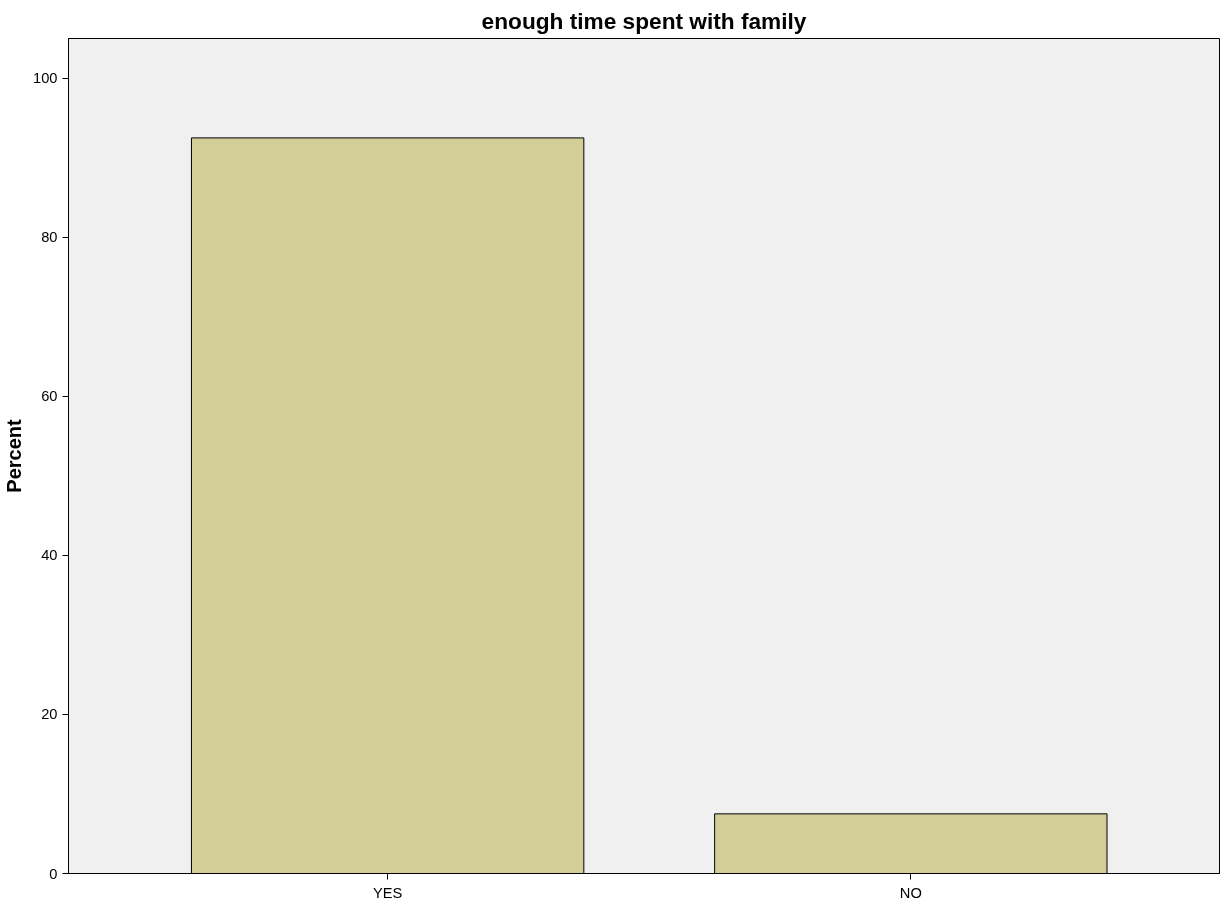  I want to click on y-tick-label: 60, so click(49, 396).